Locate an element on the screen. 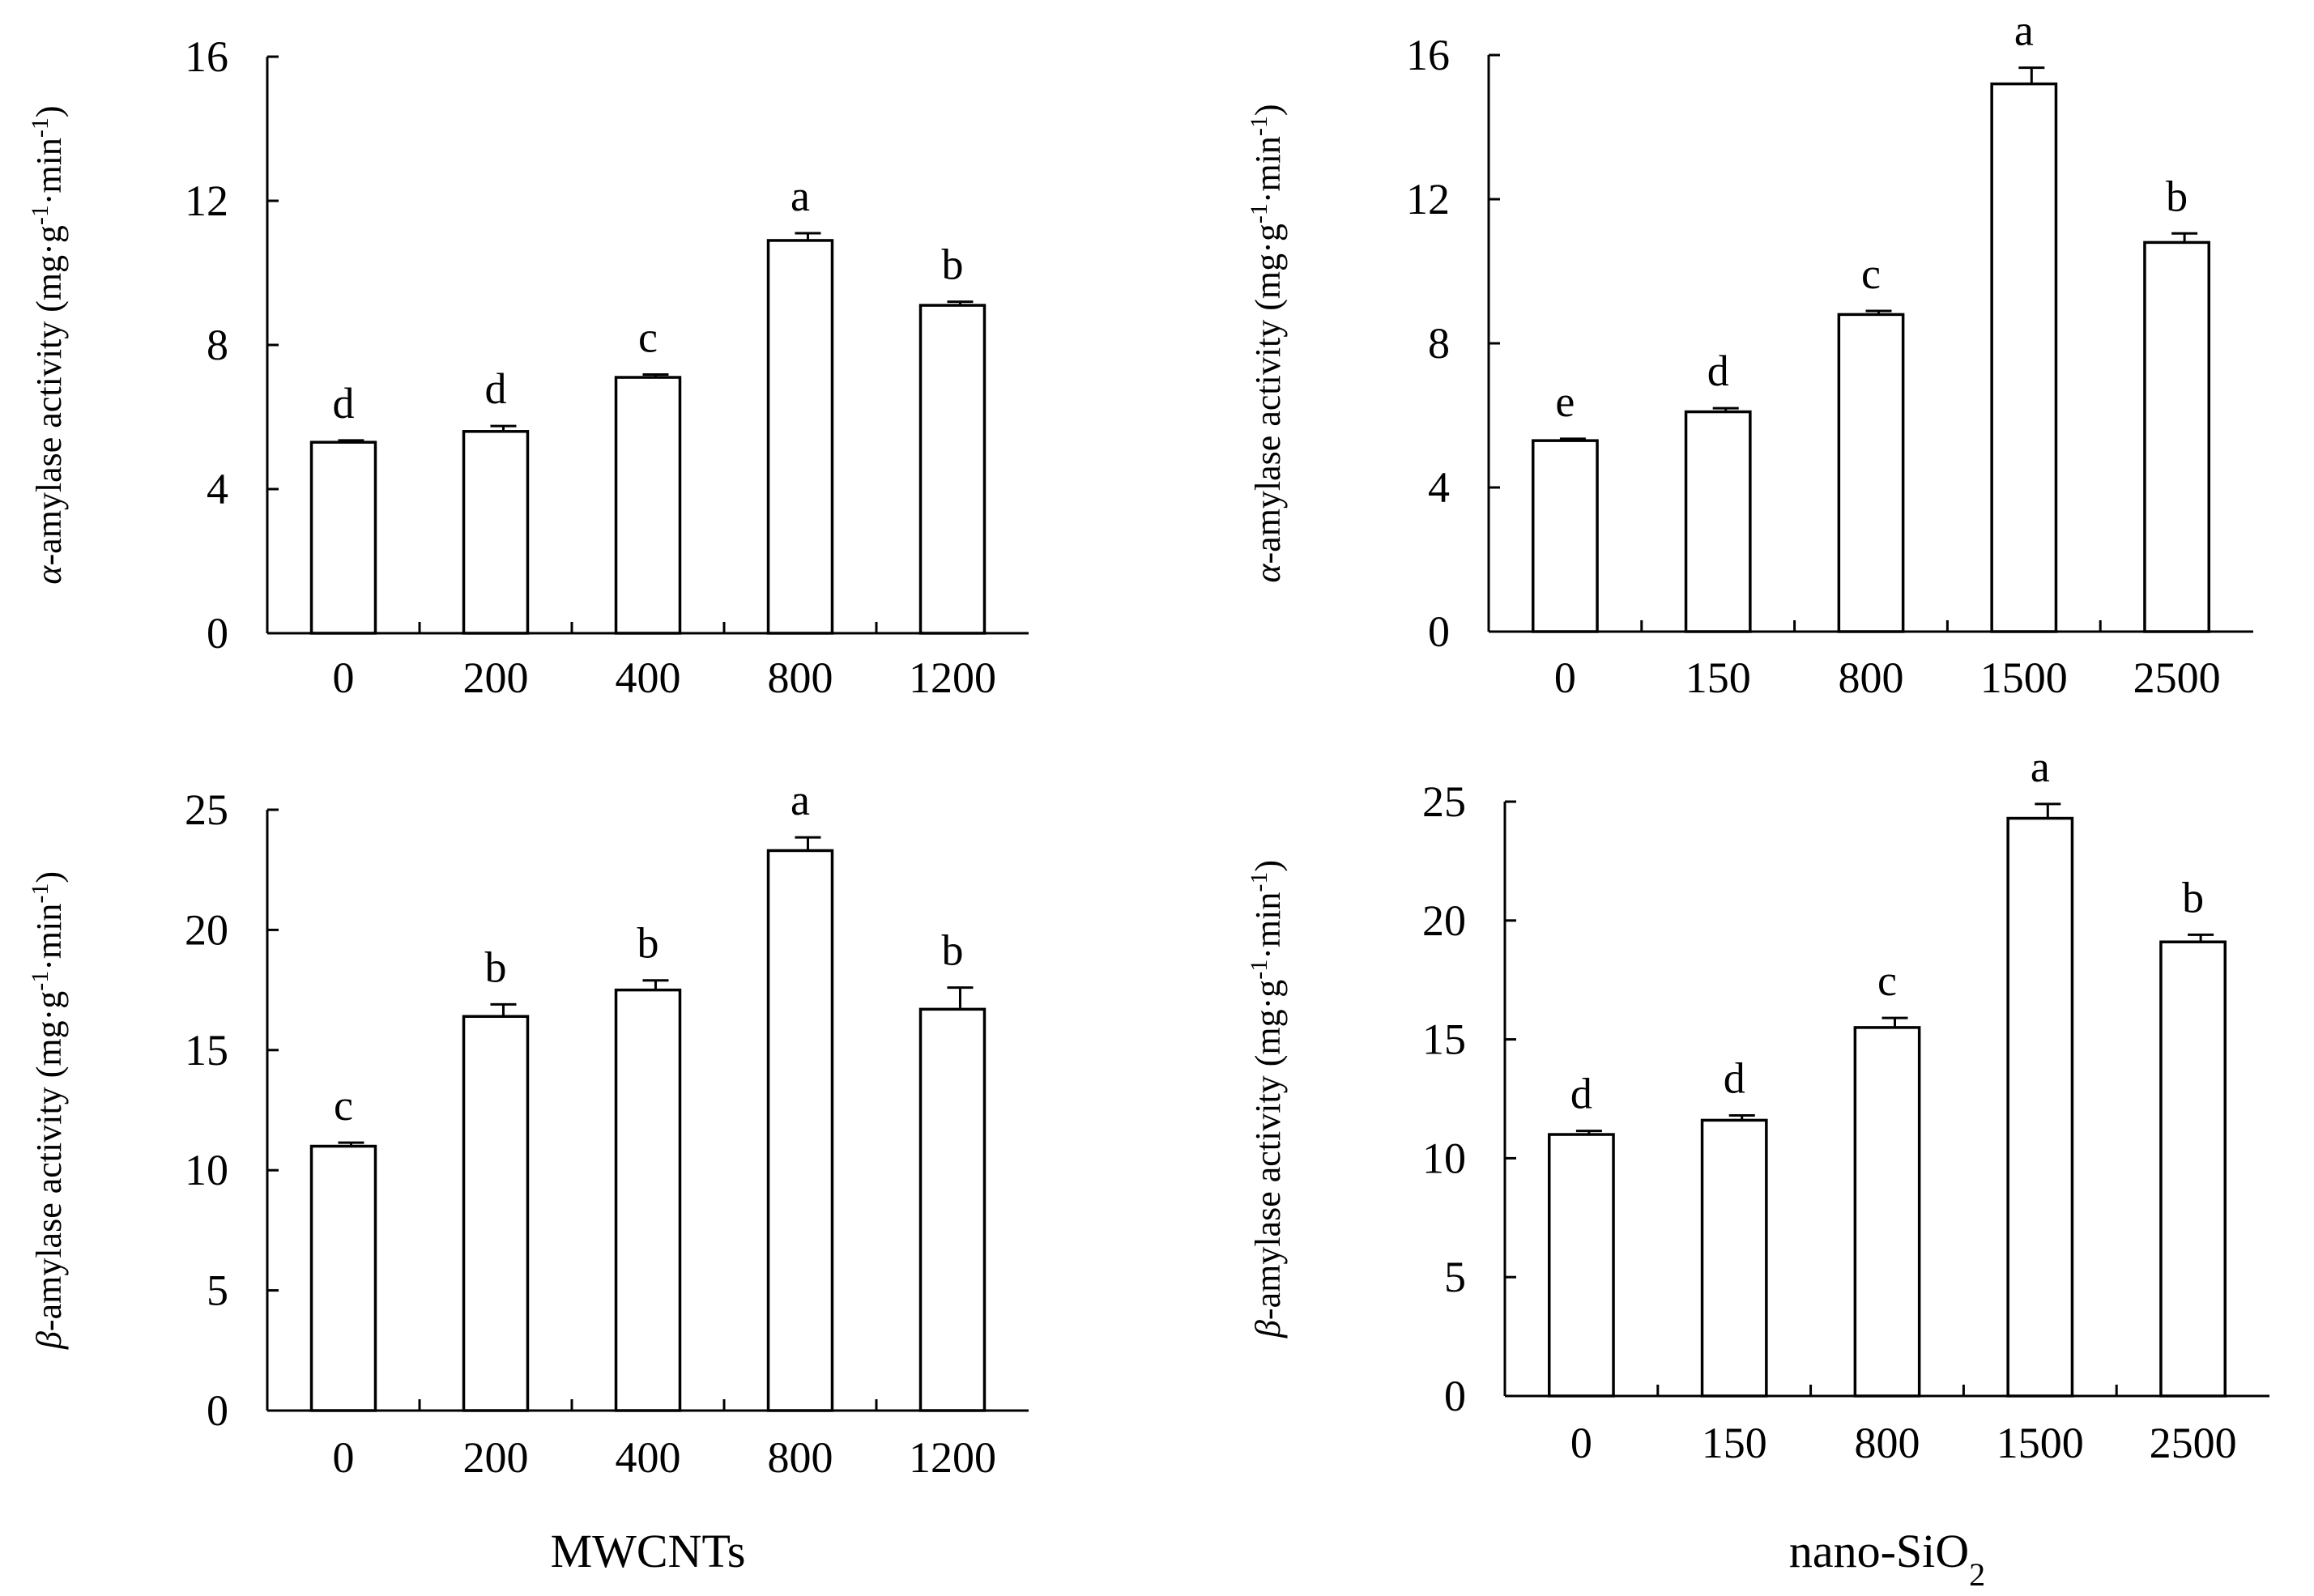 This screenshot has width=2314, height=1596. y-tick-label: 5 is located at coordinates (1455, 1277).